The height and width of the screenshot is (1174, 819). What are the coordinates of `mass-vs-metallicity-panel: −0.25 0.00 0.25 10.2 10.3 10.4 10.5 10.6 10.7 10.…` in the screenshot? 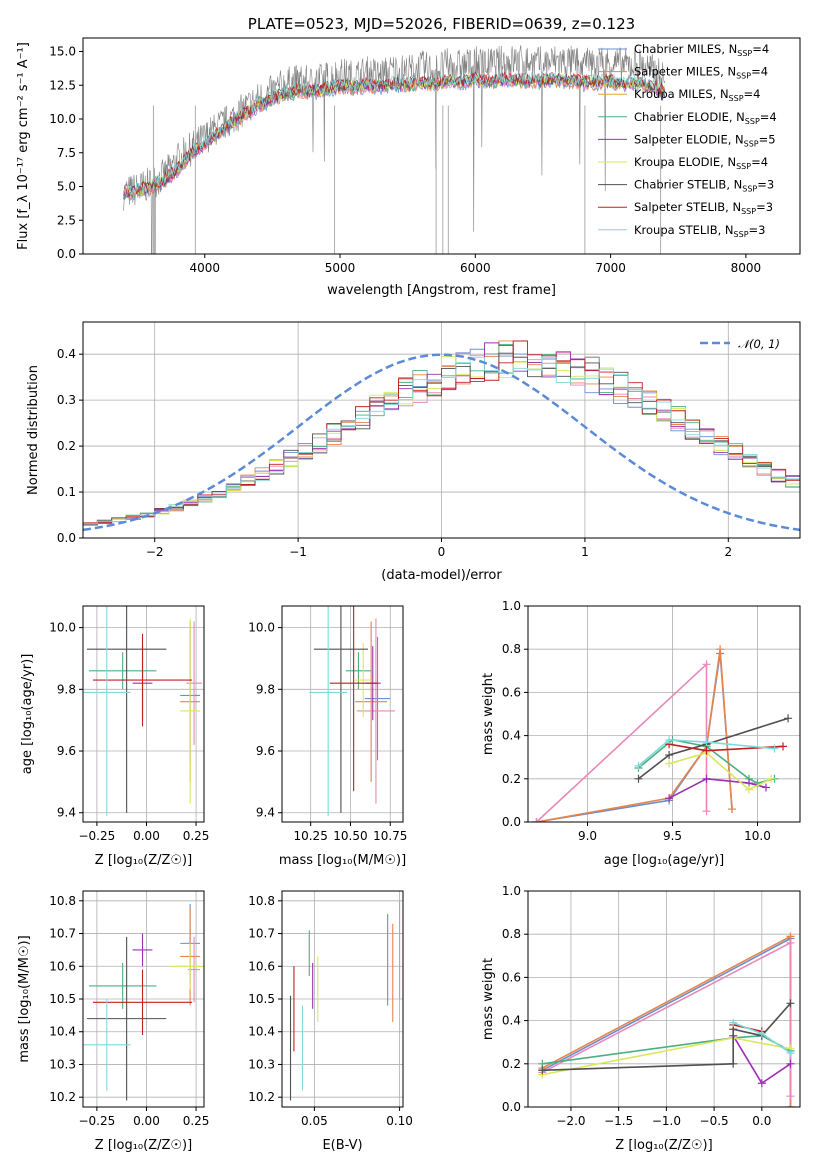 It's located at (113, 1021).